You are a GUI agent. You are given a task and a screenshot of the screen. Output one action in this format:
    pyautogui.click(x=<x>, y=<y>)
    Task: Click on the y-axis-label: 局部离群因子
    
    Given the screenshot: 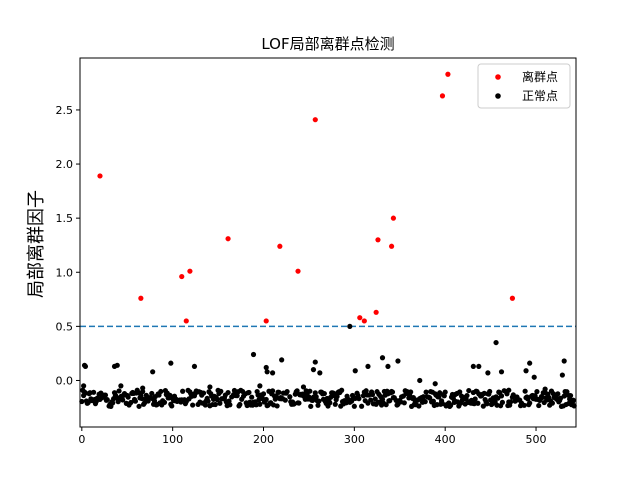 What is the action you would take?
    pyautogui.click(x=36, y=244)
    